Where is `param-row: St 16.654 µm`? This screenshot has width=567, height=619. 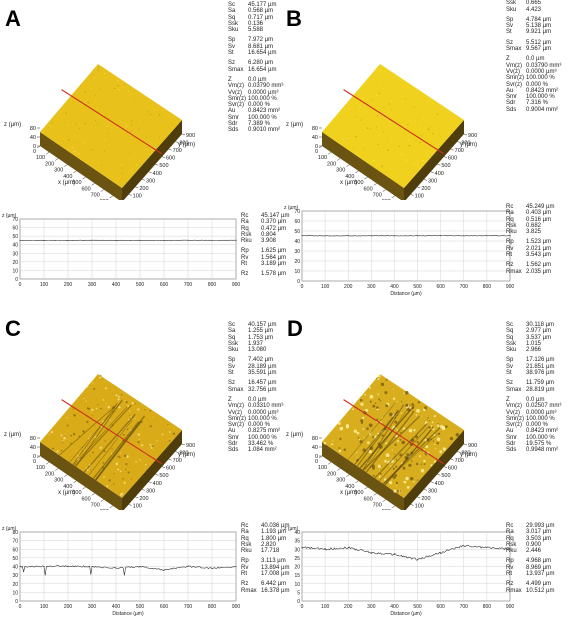 param-row: St 16.654 µm is located at coordinates (258, 53).